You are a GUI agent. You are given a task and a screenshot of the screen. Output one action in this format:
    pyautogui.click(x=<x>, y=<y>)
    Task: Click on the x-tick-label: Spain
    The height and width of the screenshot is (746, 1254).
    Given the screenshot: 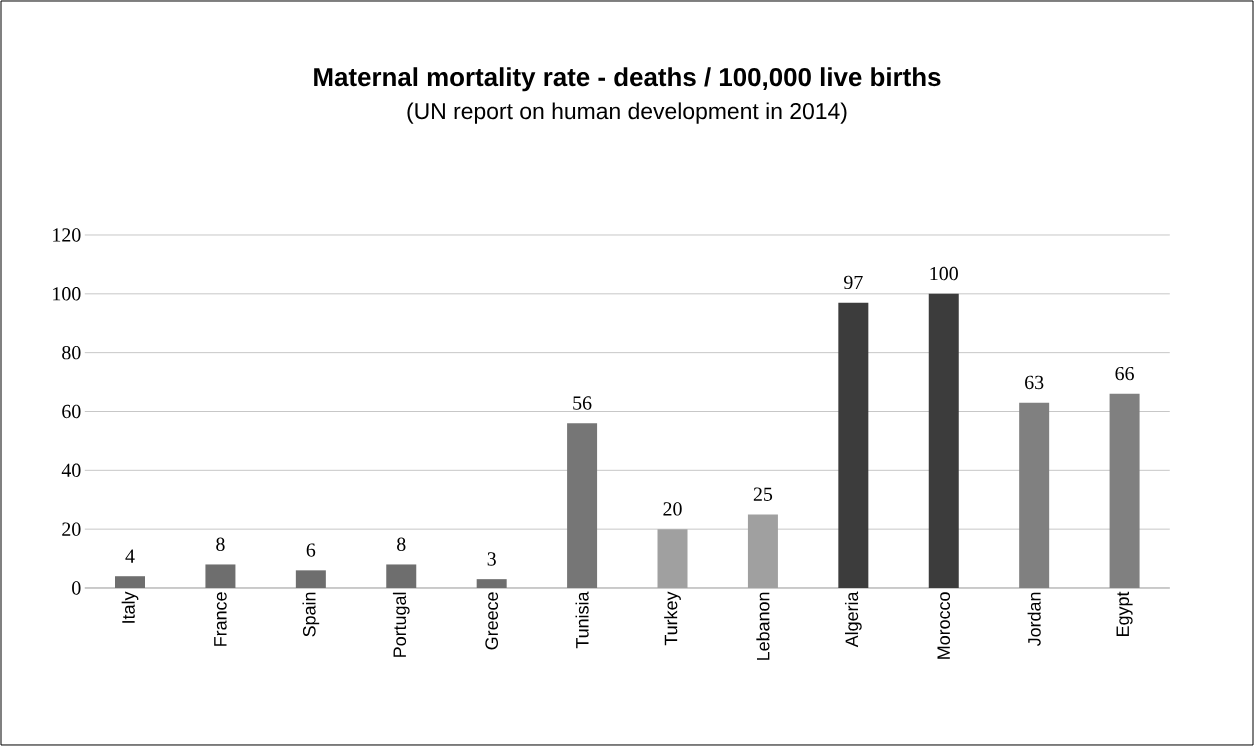 What is the action you would take?
    pyautogui.click(x=311, y=614)
    